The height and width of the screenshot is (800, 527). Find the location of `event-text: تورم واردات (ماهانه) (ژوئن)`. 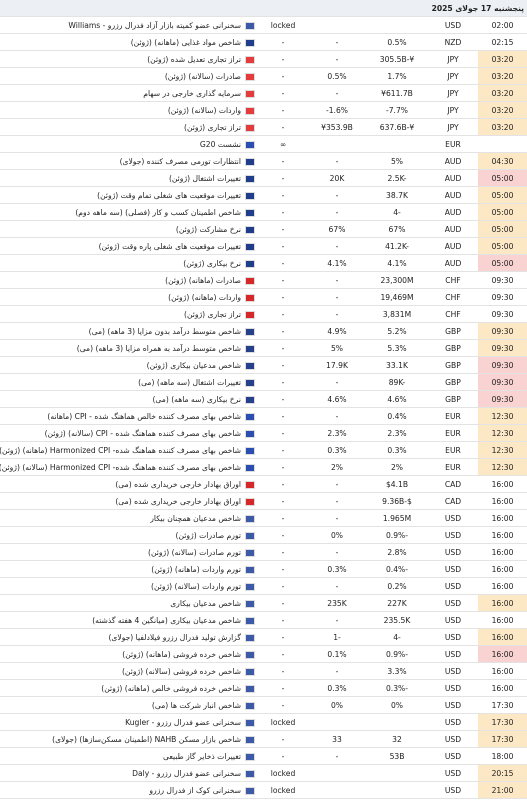

event-text: تورم واردات (ماهانه) (ژوئن) is located at coordinates (196, 569).